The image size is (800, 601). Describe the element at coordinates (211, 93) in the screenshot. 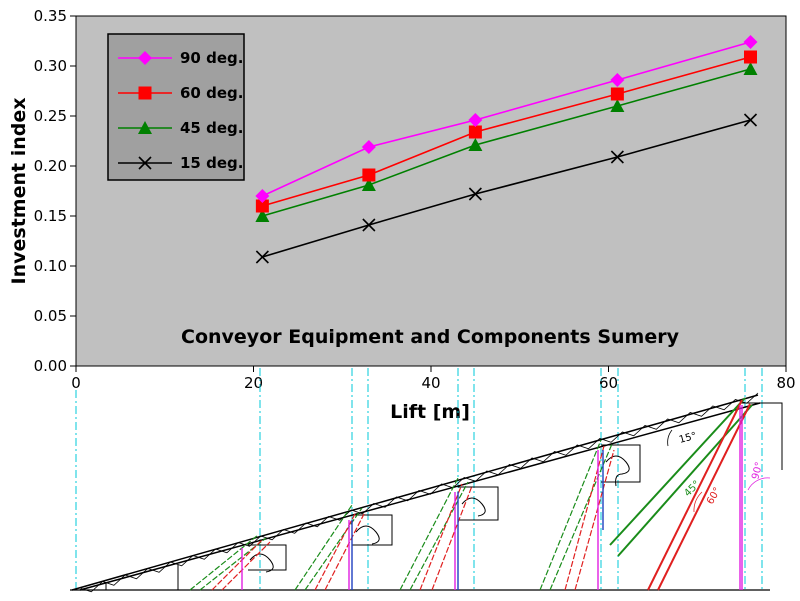

I see `legend-label: 60 deg.` at that location.